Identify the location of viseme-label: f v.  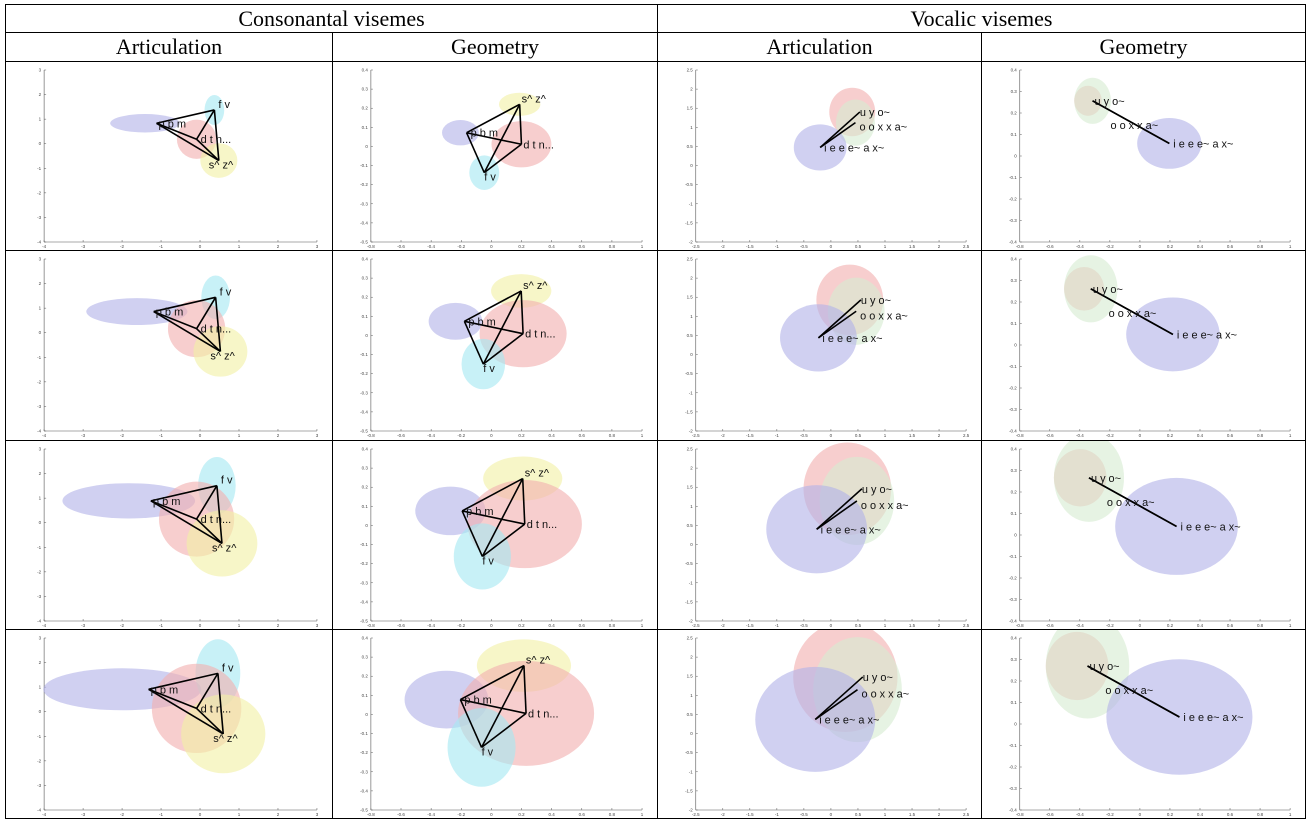
(488, 561).